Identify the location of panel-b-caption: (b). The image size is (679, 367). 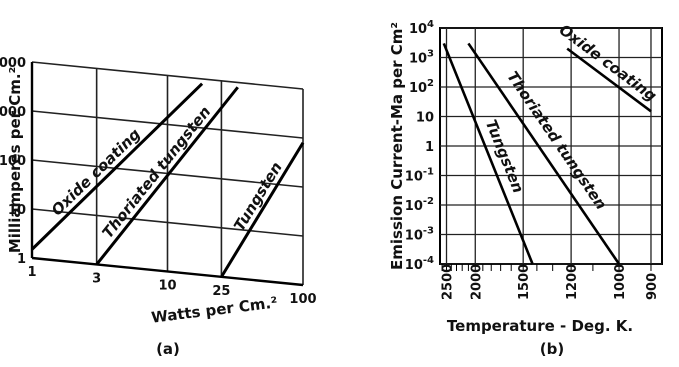
(552, 349).